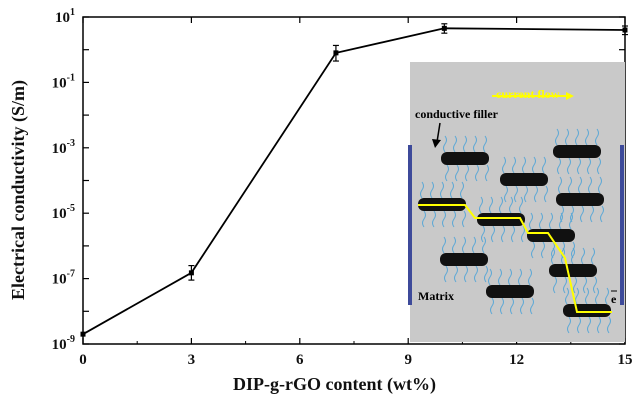 The height and width of the screenshot is (394, 635). What do you see at coordinates (528, 94) in the screenshot?
I see `current-flow-label: current flow` at bounding box center [528, 94].